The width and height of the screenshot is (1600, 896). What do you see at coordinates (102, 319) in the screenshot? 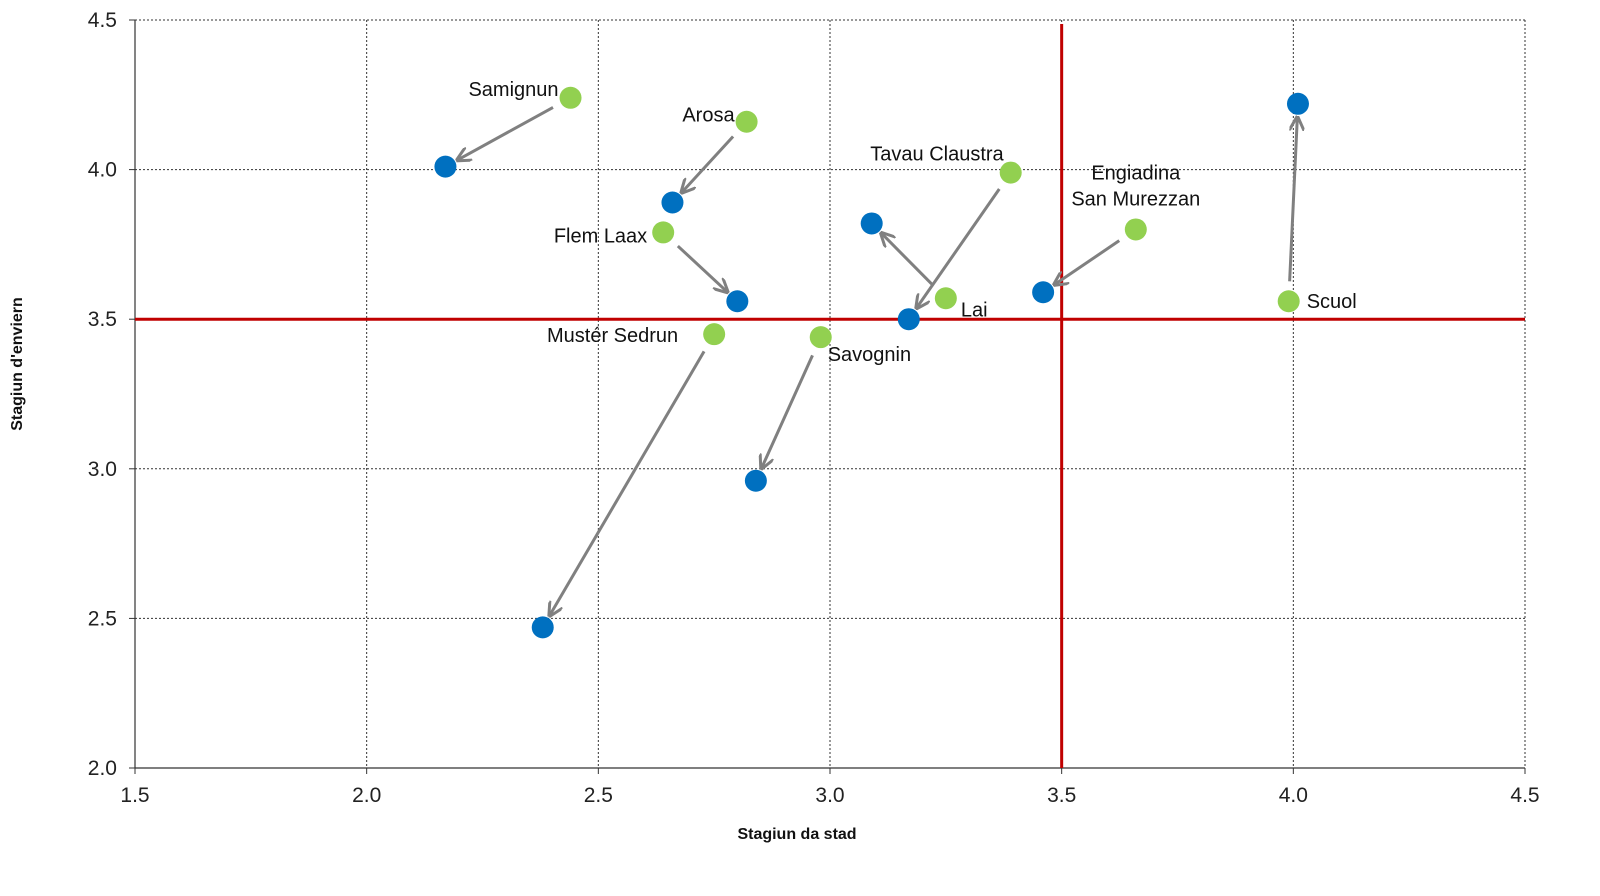
I see `y-tick-label: 3.5` at bounding box center [102, 319].